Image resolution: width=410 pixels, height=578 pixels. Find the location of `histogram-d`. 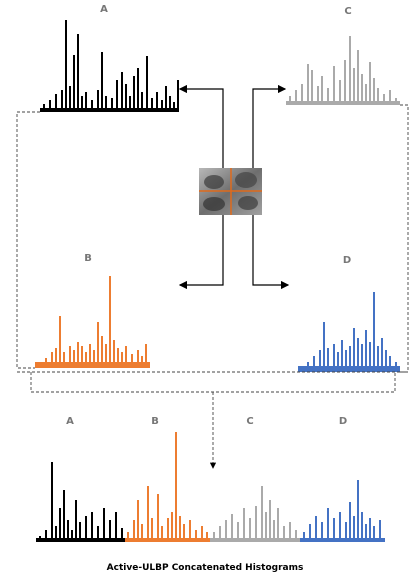

histogram-d is located at coordinates (349, 332).